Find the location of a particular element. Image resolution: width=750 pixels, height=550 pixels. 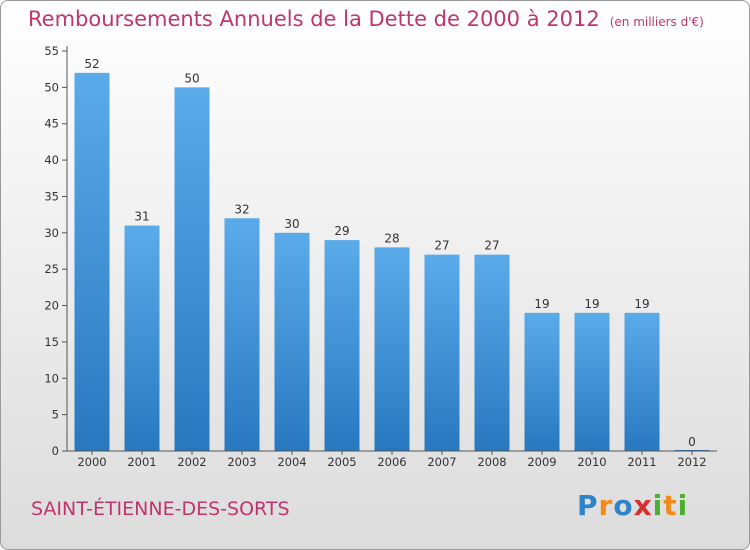

x-tick-label: 2010 is located at coordinates (591, 462).